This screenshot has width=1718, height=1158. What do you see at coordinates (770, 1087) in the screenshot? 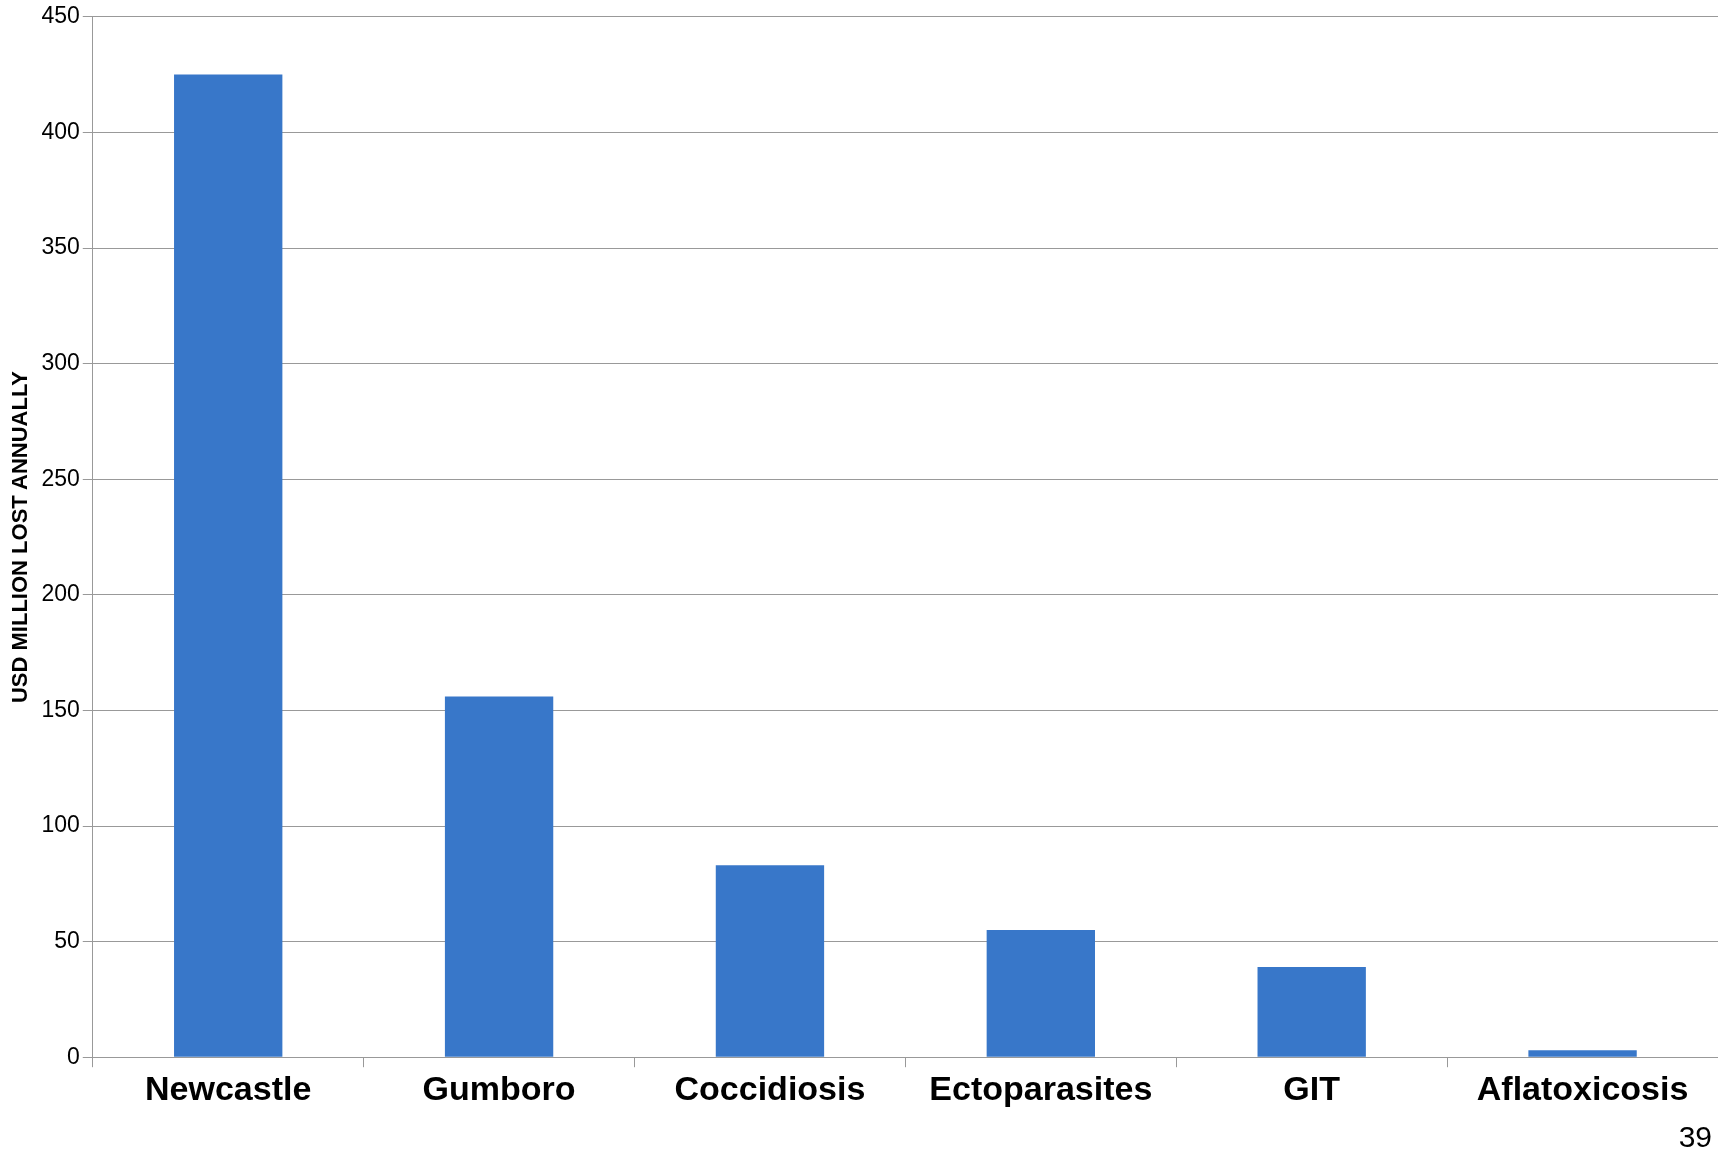
I see `x-tick-label: Coccidiosis` at bounding box center [770, 1087].